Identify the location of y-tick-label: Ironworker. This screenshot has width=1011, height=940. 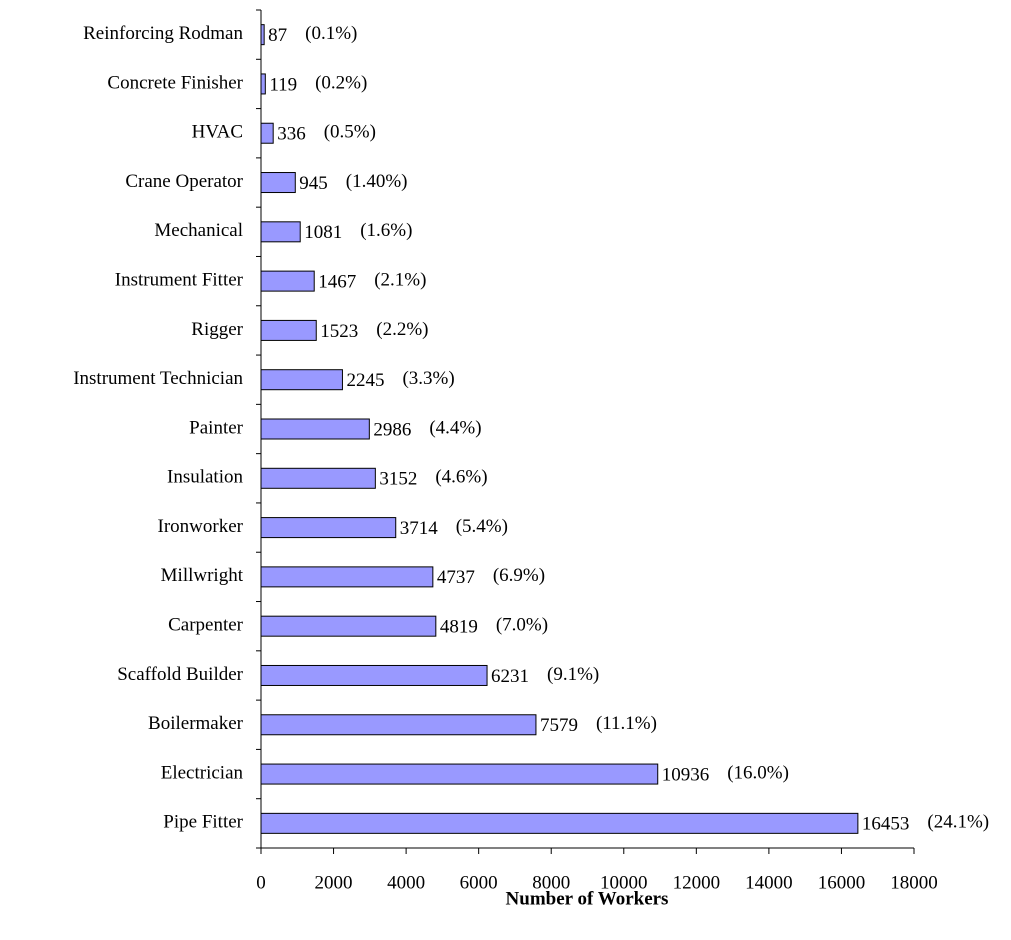
(201, 526).